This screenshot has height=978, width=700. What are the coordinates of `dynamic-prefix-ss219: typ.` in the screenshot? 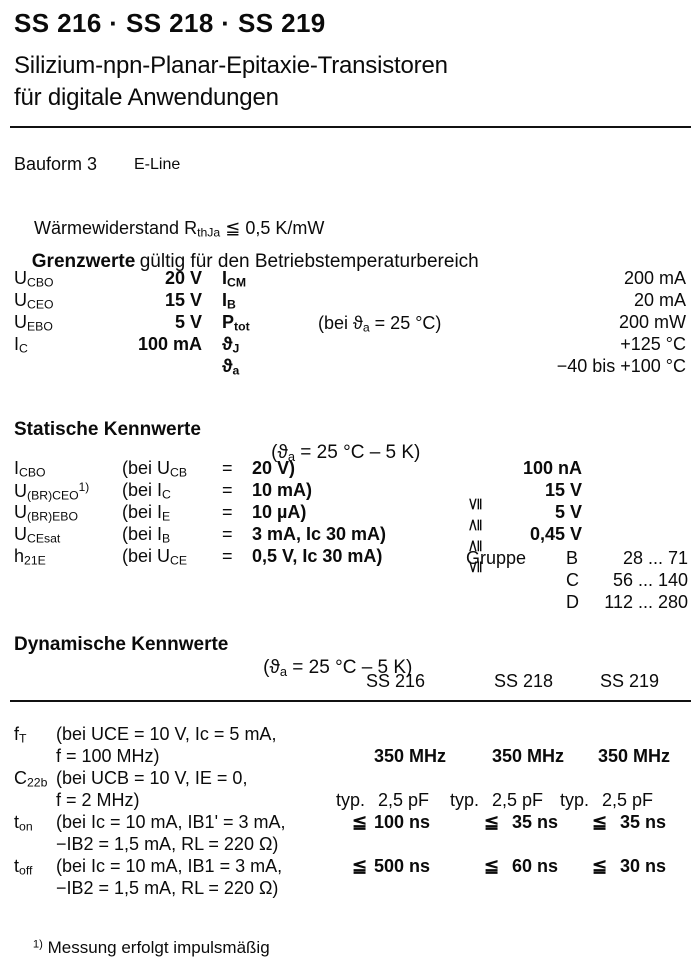 It's located at (575, 800).